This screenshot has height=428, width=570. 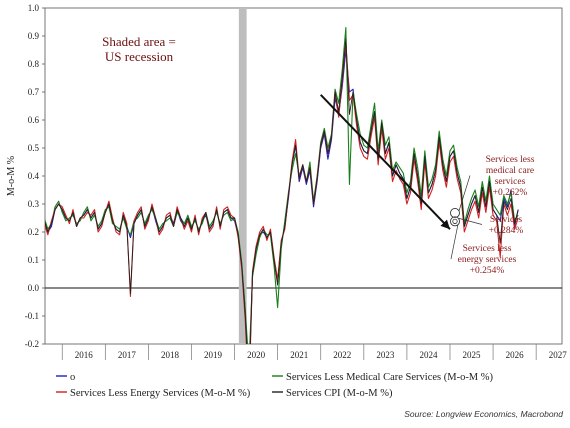 What do you see at coordinates (34, 36) in the screenshot?
I see `y-tick-label: 0.9` at bounding box center [34, 36].